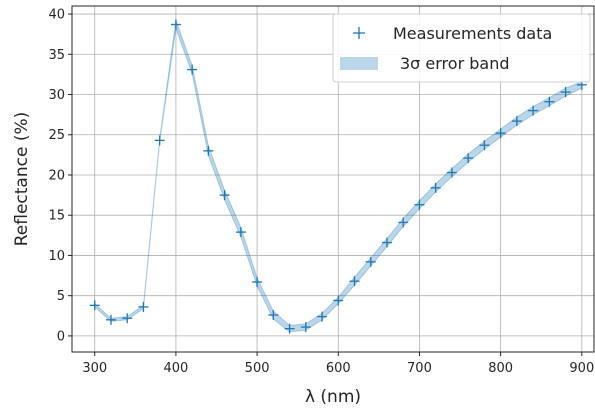  Describe the element at coordinates (175, 368) in the screenshot. I see `x-tick-label: 400` at that location.